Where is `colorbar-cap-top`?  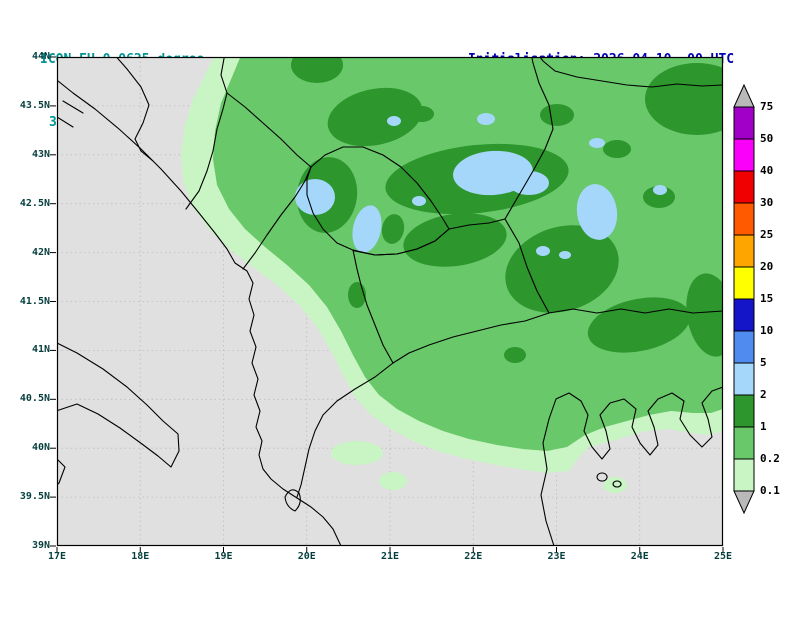 colorbar-cap-top is located at coordinates (744, 95).